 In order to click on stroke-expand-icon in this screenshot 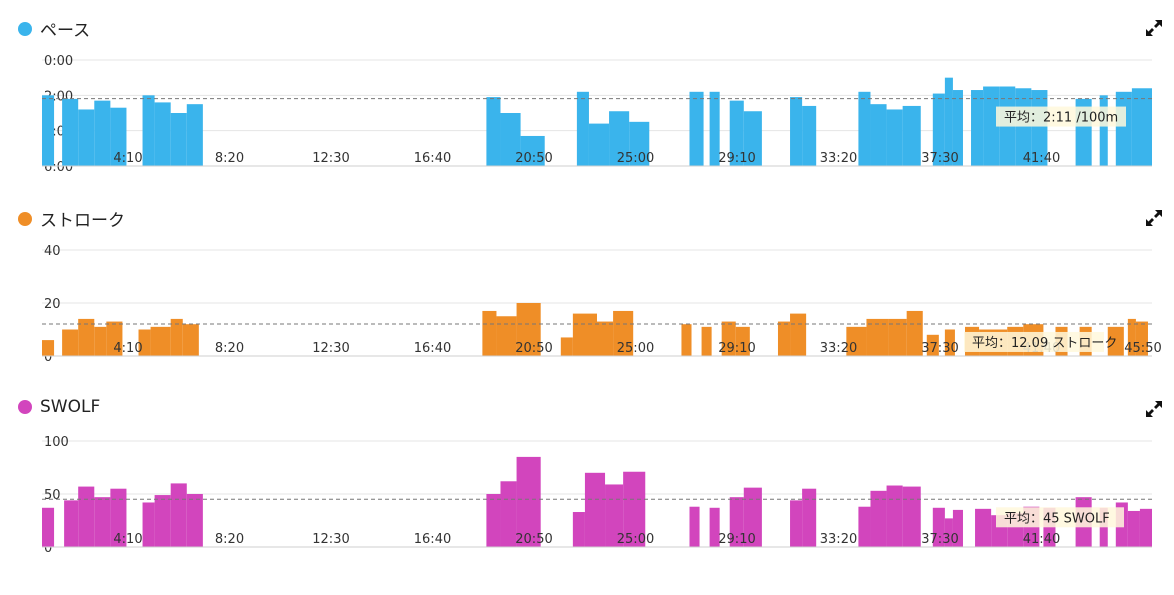, I will do `click(1154, 218)`.